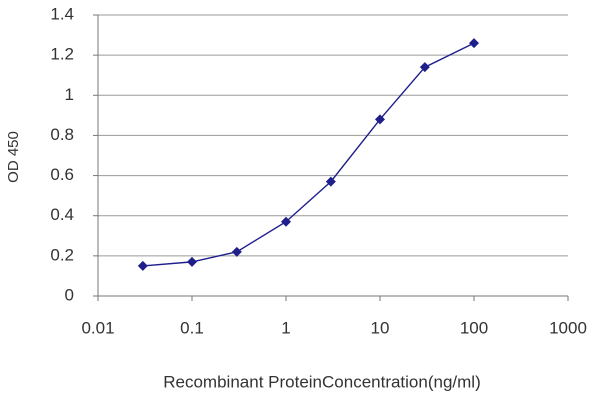  Describe the element at coordinates (62, 54) in the screenshot. I see `y-tick-label: 1.2` at that location.